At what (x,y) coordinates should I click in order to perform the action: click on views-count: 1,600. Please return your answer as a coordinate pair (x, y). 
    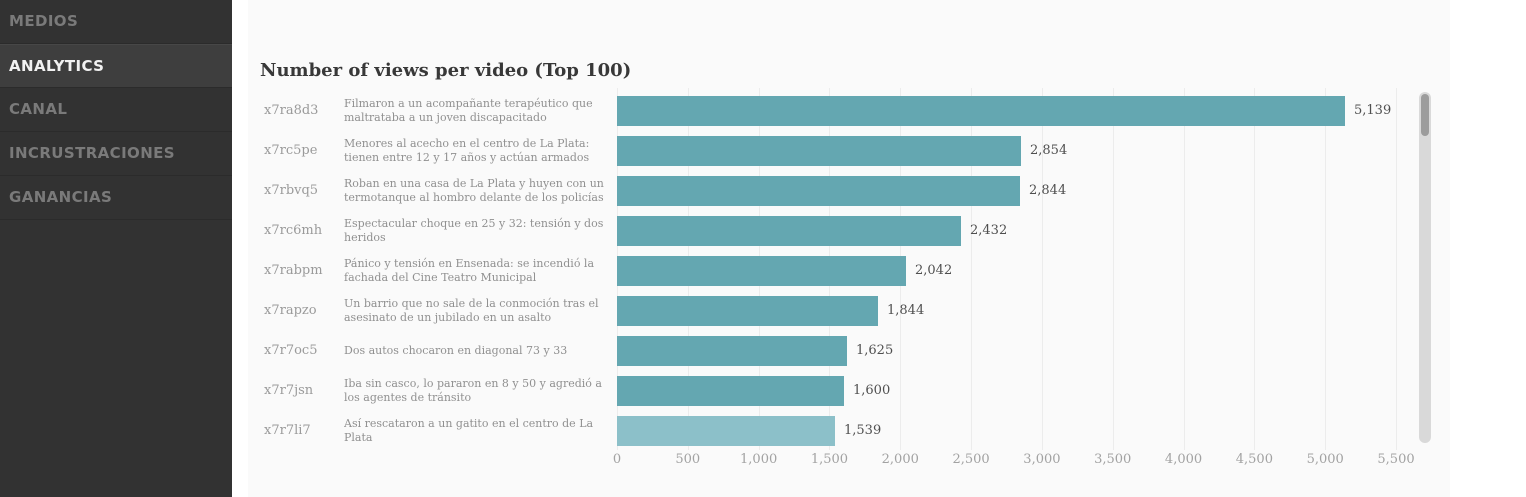
    Looking at the image, I should click on (872, 390).